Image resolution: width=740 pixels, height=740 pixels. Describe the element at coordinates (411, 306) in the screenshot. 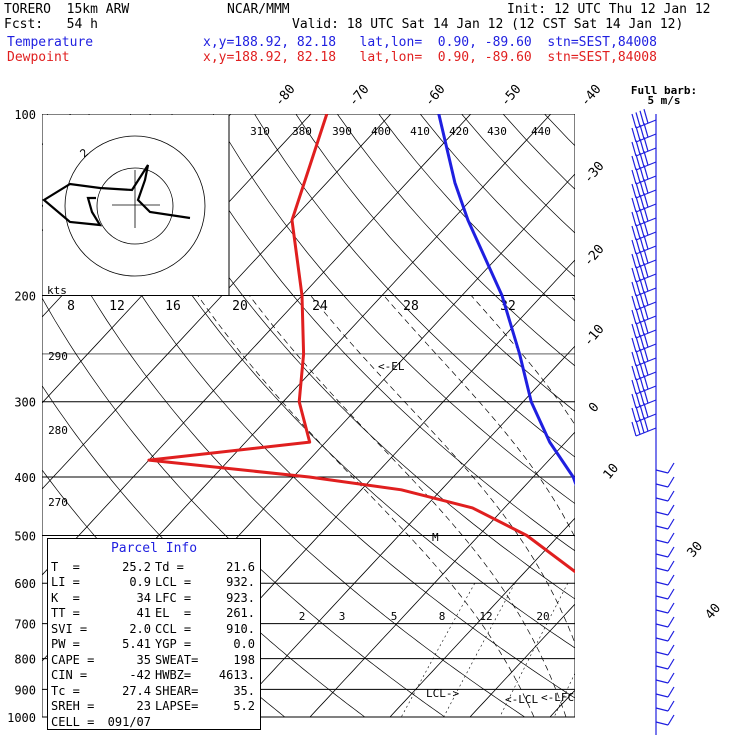

I see `hodograph-ring-label: 28` at that location.